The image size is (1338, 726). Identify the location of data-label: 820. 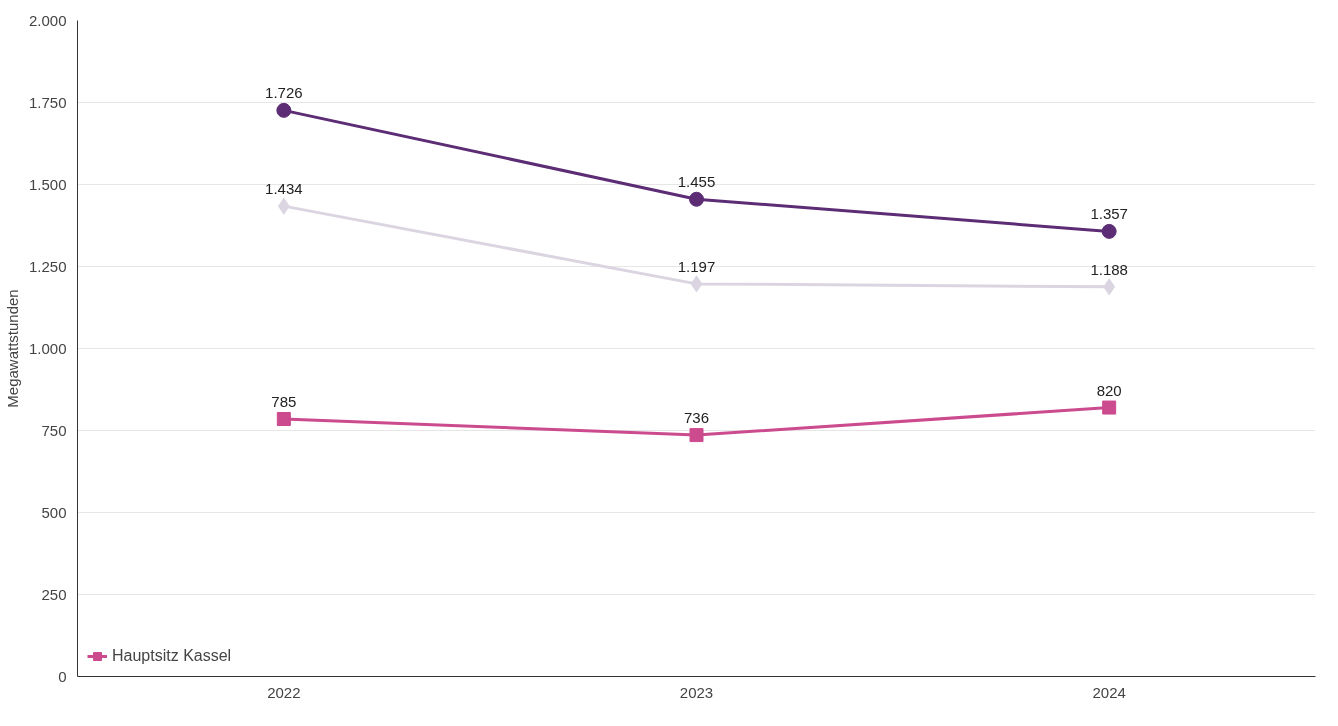
(1109, 390).